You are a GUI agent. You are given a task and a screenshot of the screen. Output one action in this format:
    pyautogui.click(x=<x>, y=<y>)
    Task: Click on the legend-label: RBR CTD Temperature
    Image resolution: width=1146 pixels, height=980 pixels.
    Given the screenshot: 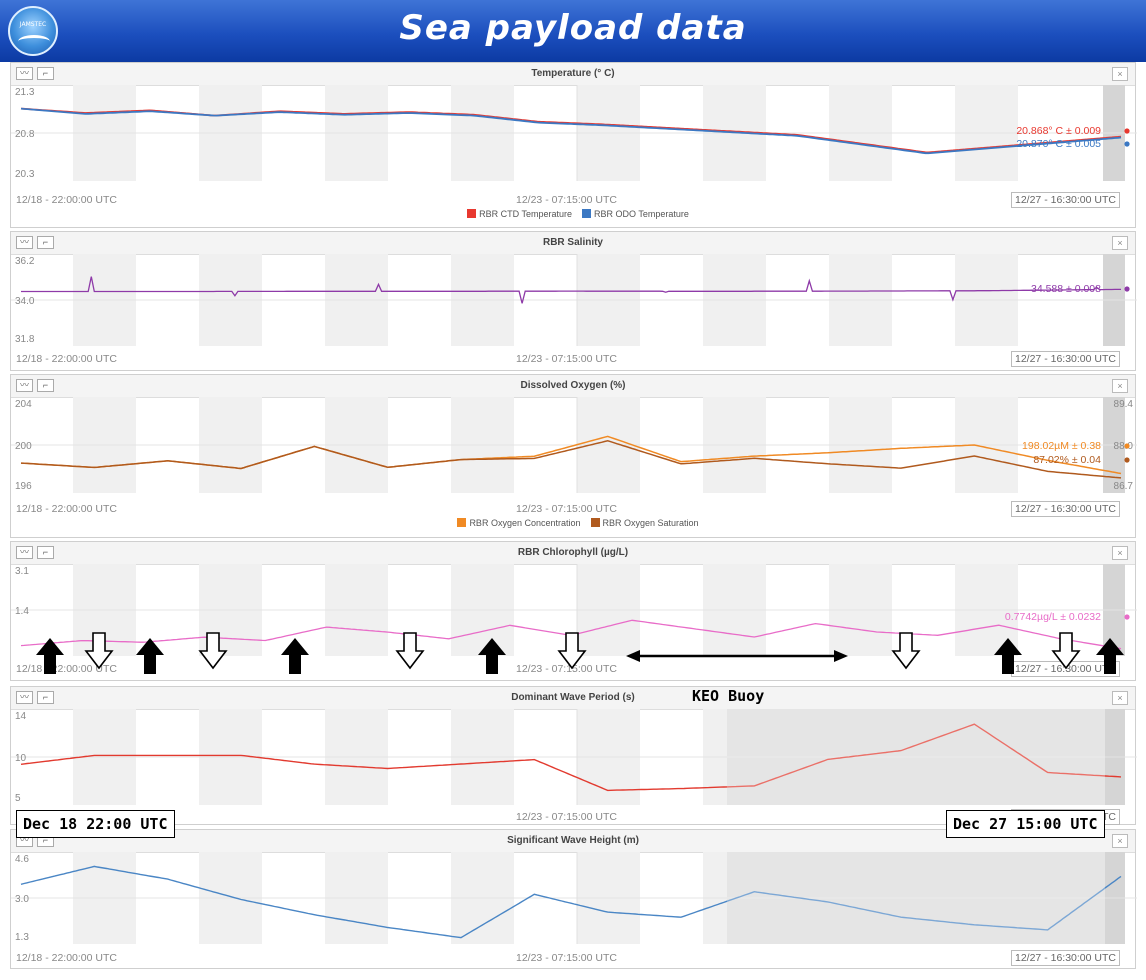 What is the action you would take?
    pyautogui.click(x=525, y=214)
    